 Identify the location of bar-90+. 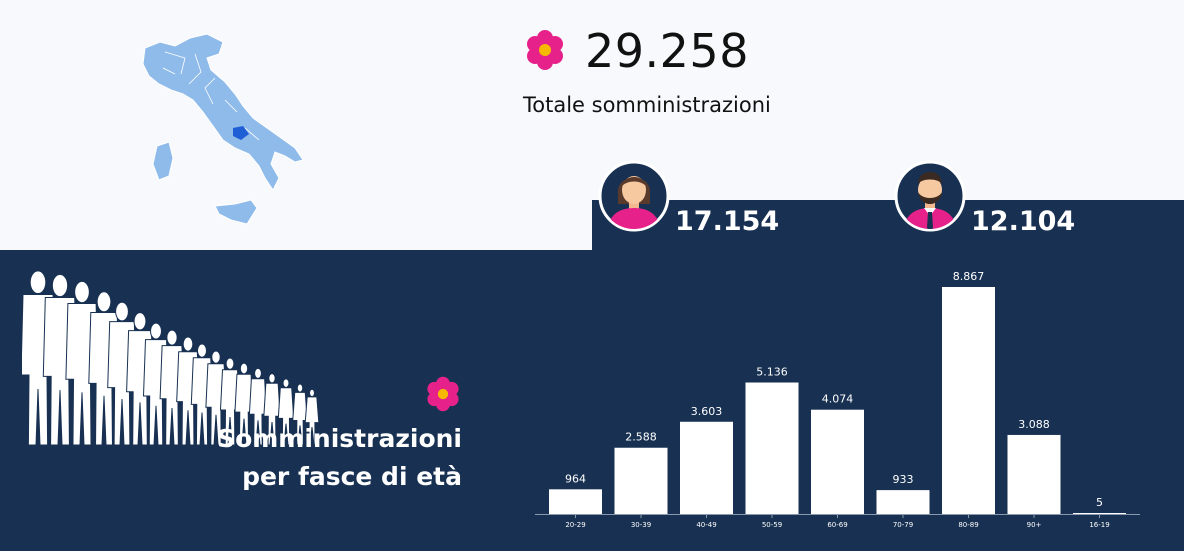
(1034, 474).